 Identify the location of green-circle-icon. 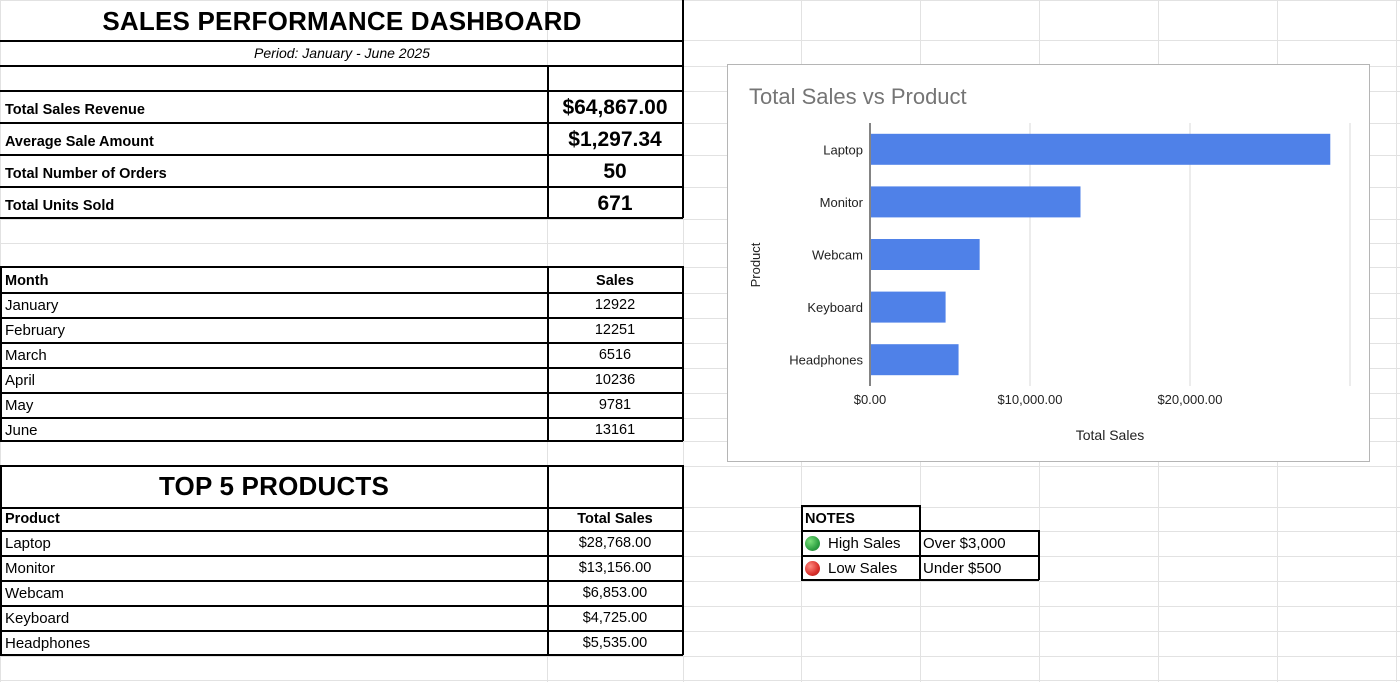
(812, 543).